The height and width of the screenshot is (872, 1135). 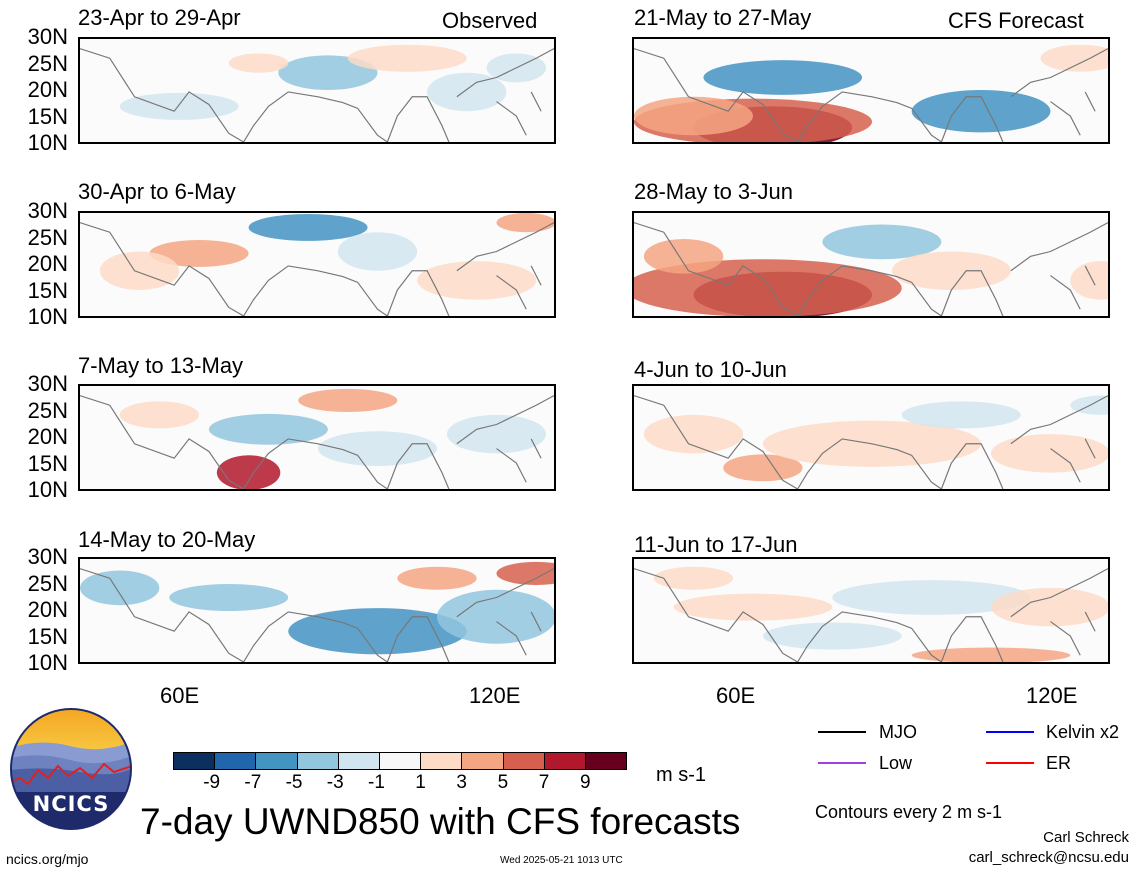 I want to click on chart-title: 7-day UWND850 with CFS forecasts, so click(x=440, y=821).